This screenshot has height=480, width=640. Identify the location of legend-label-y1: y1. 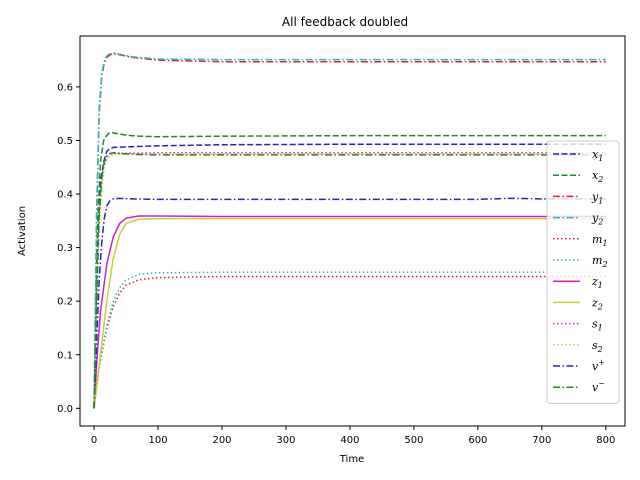
(597, 197).